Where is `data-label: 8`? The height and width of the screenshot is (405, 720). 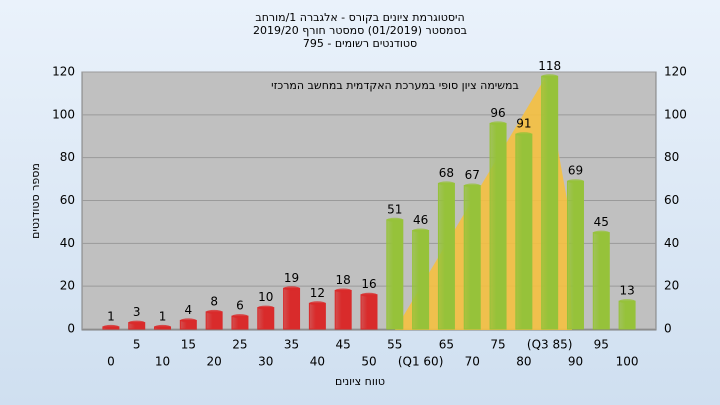
data-label: 8 is located at coordinates (214, 301).